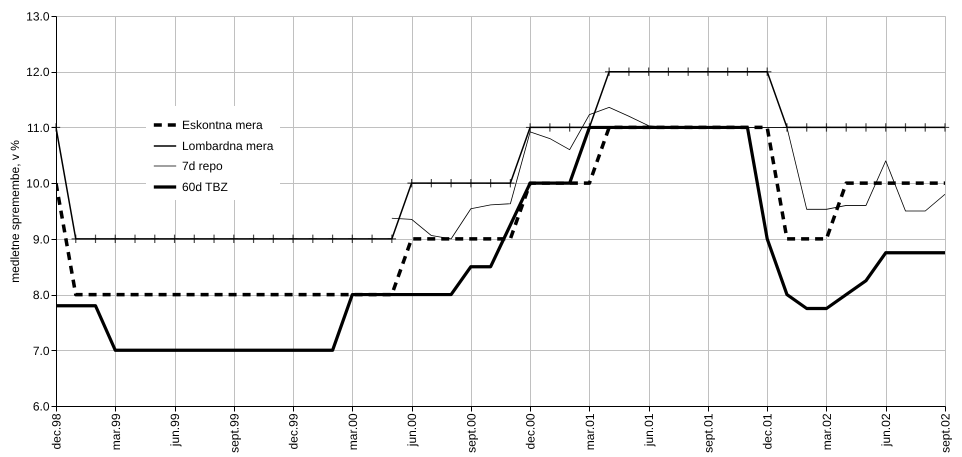 The width and height of the screenshot is (962, 457). Describe the element at coordinates (115, 431) in the screenshot. I see `x-tick-label: mar.99` at that location.